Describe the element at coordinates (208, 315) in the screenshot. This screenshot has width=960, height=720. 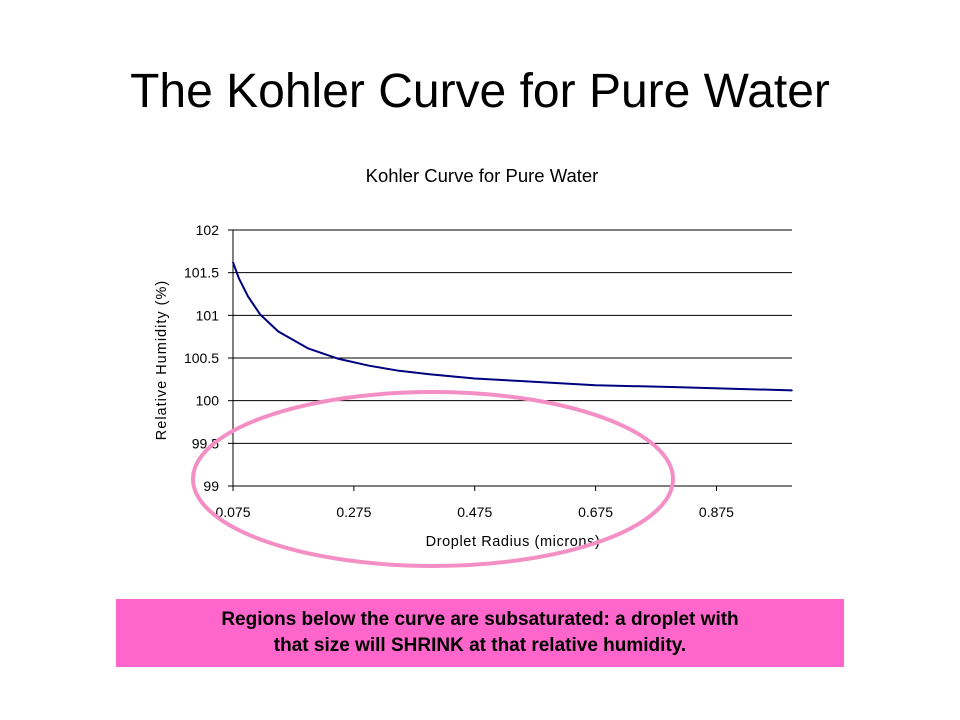
I see `y-tick-label: 101` at that location.